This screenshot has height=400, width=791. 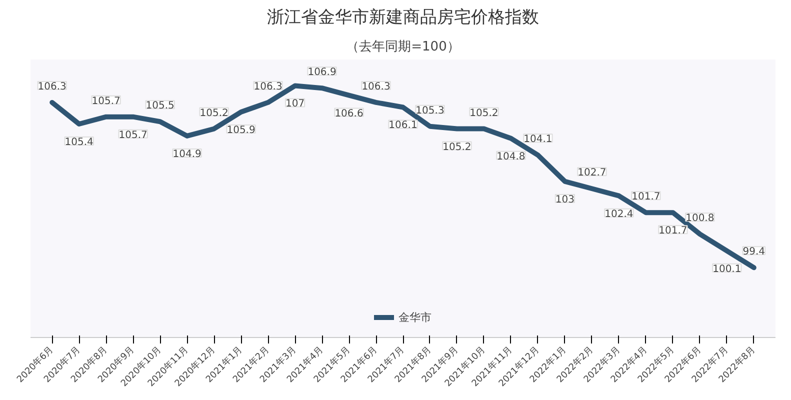 What do you see at coordinates (538, 140) in the screenshot?
I see `data-label: 104.1` at bounding box center [538, 140].